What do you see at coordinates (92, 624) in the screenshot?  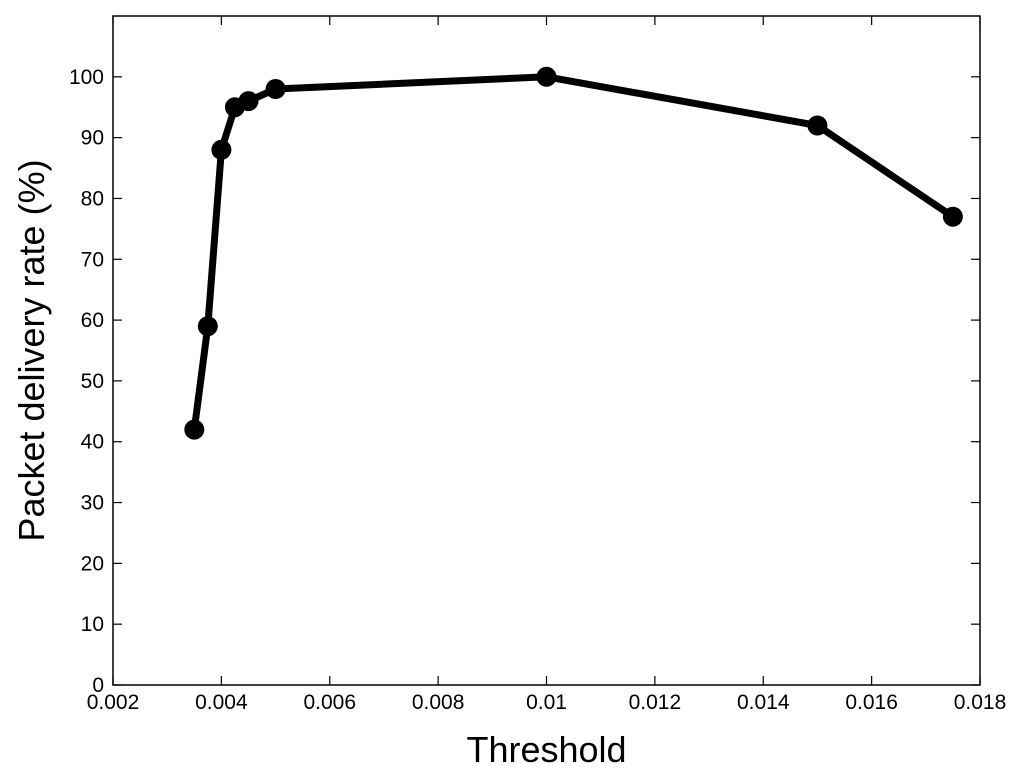 I see `y-tick-label: 10` at bounding box center [92, 624].